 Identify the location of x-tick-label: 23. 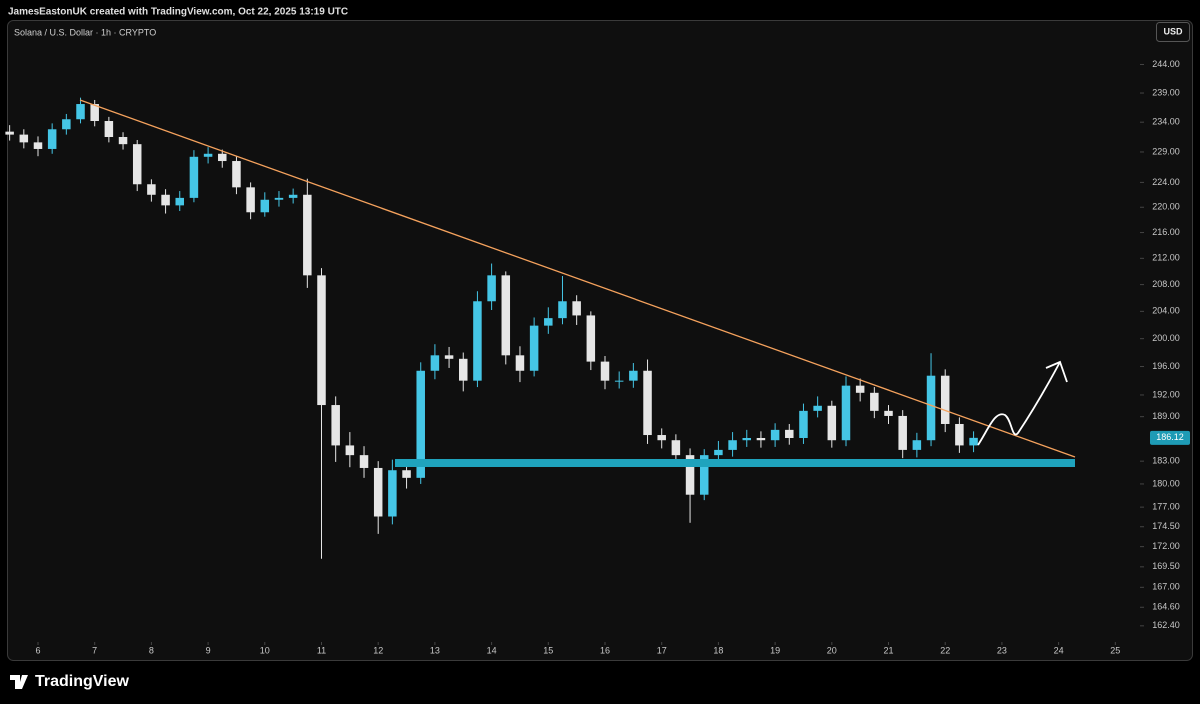
(1002, 650).